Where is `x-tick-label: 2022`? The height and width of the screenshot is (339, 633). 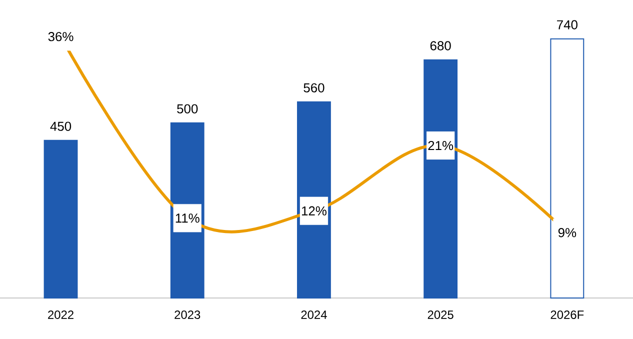 x-tick-label: 2022 is located at coordinates (61, 314).